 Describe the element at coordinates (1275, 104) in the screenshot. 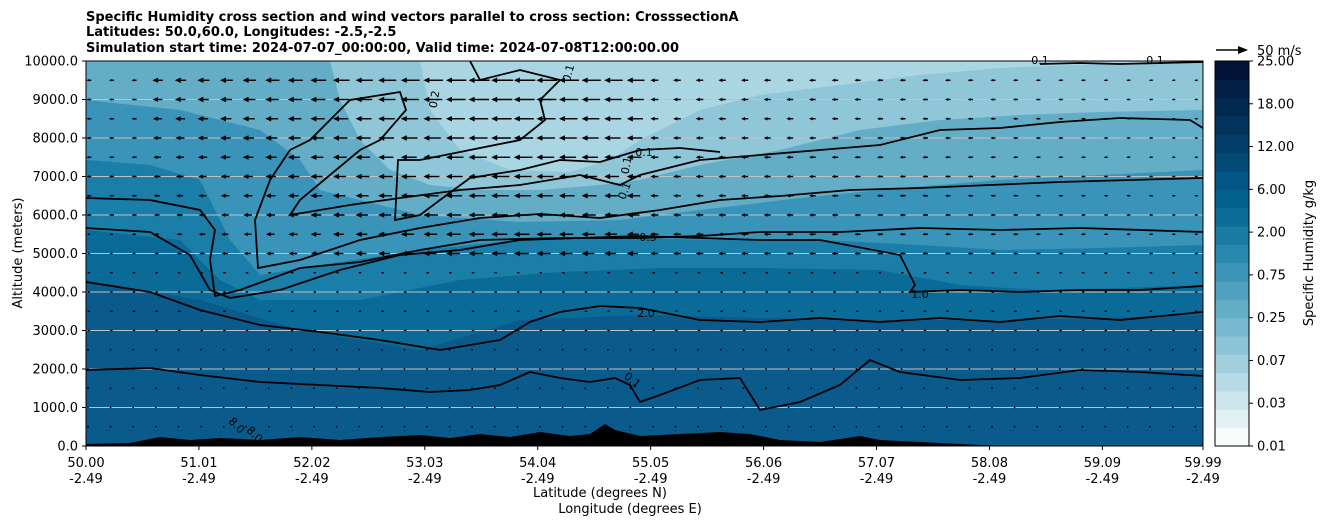

I see `colorbar-tick-label: 18.00` at that location.